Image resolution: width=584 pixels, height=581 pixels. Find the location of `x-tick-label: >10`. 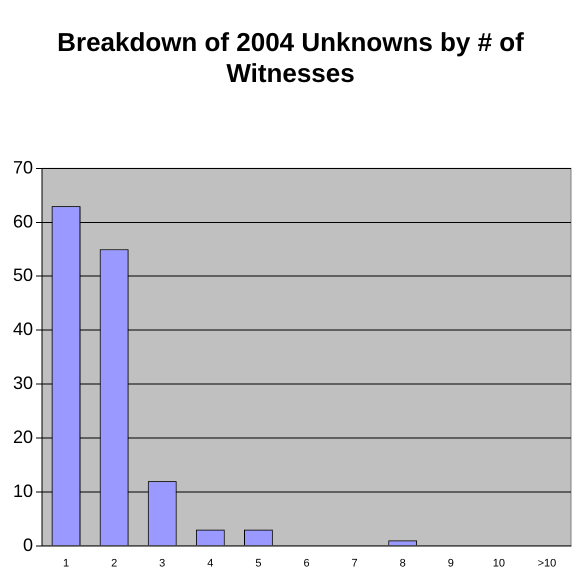

x-tick-label: >10 is located at coordinates (547, 563).